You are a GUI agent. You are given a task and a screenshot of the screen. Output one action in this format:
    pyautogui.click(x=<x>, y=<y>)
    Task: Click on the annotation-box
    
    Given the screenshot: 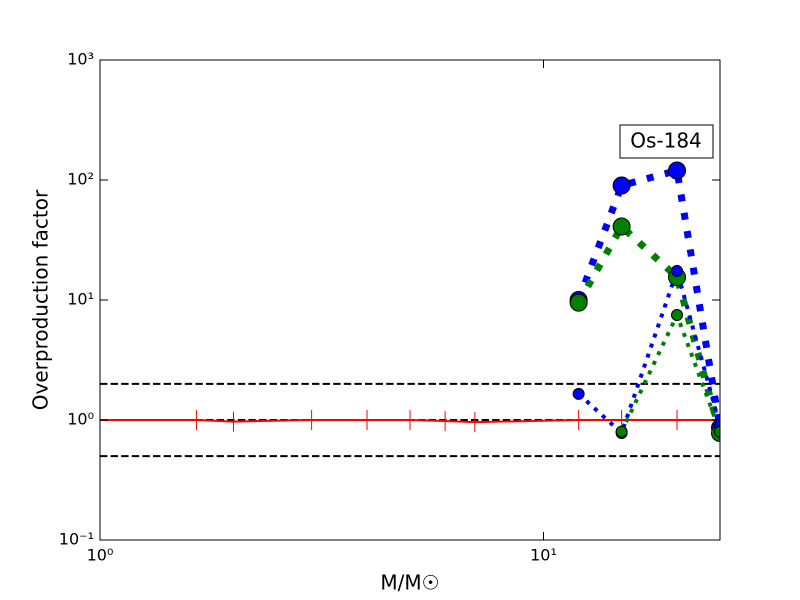 What is the action you would take?
    pyautogui.click(x=666, y=141)
    